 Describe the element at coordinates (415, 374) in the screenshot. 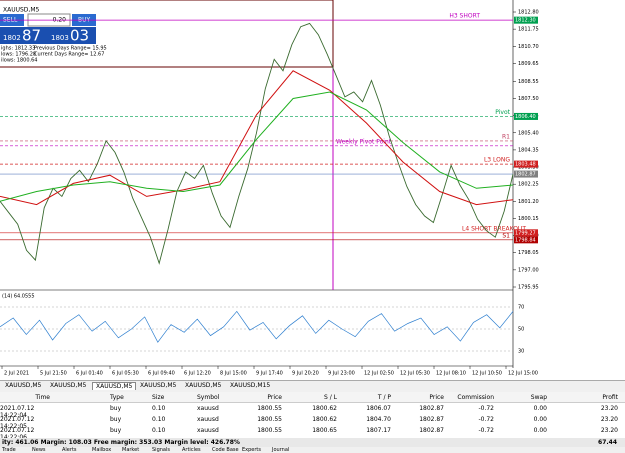

I see `time-label: 12 Jul 05:30` at that location.